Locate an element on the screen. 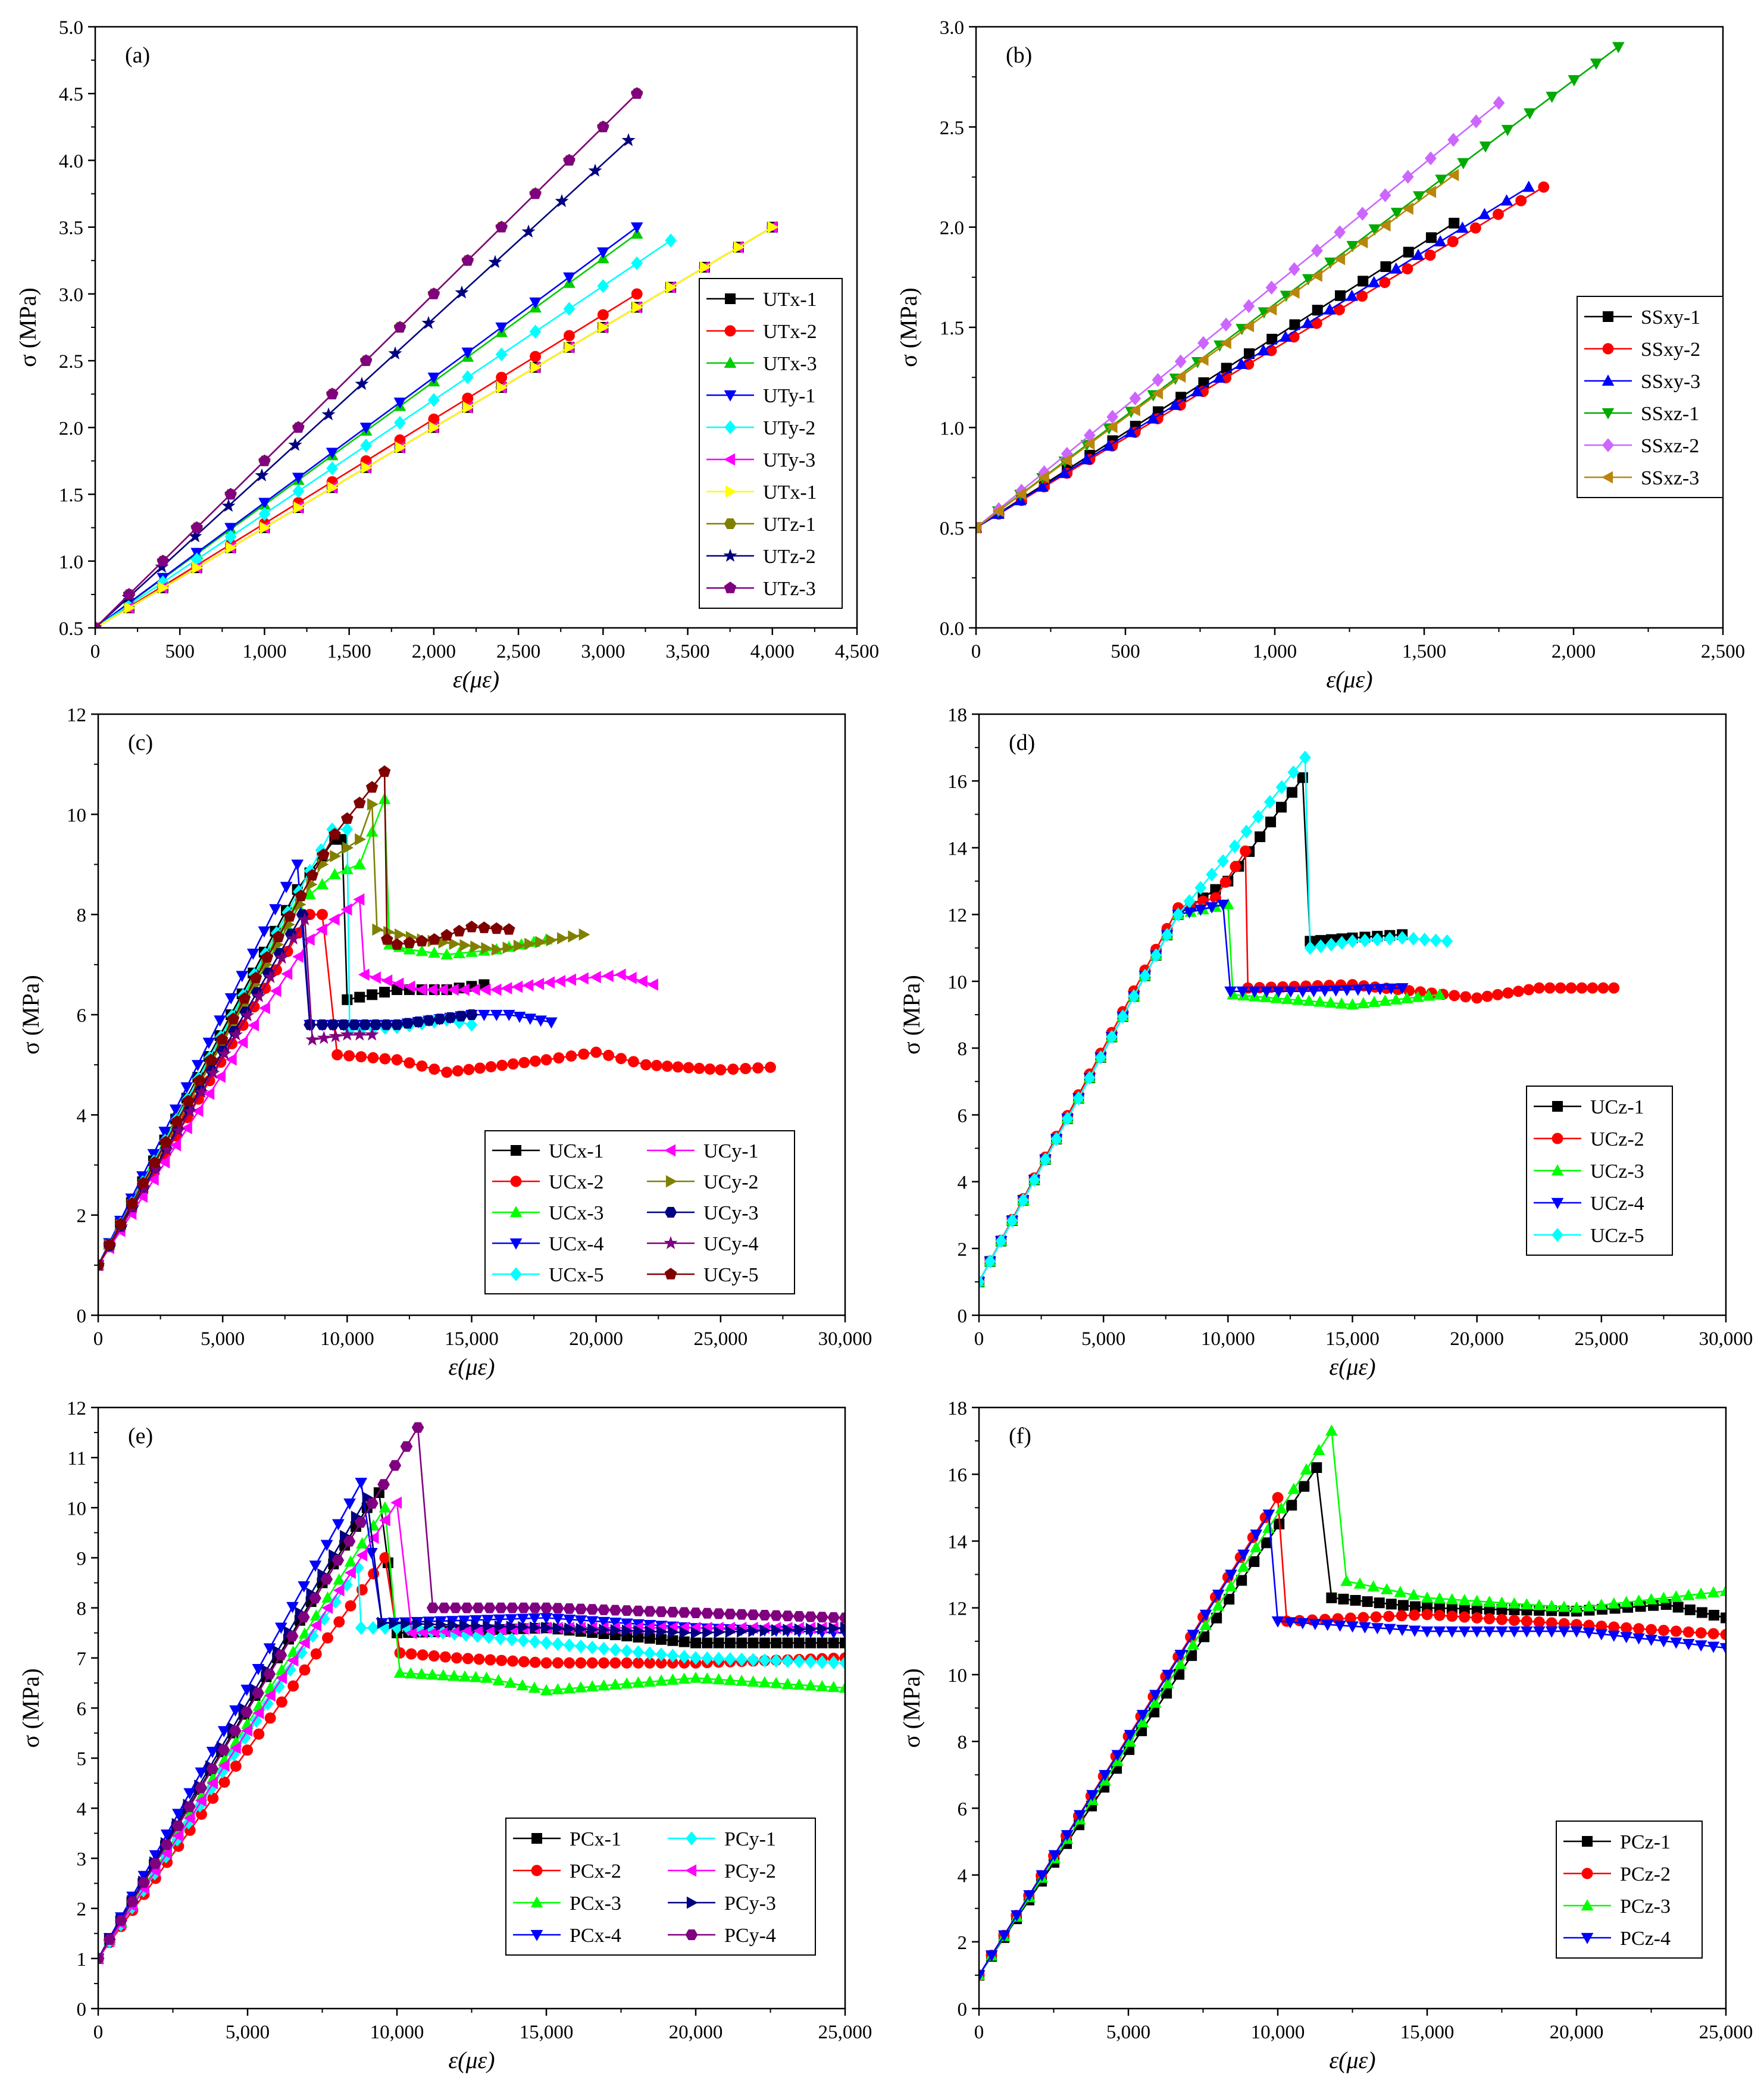 The width and height of the screenshot is (1764, 2080). x-axis-label: ε(με) is located at coordinates (476, 679).